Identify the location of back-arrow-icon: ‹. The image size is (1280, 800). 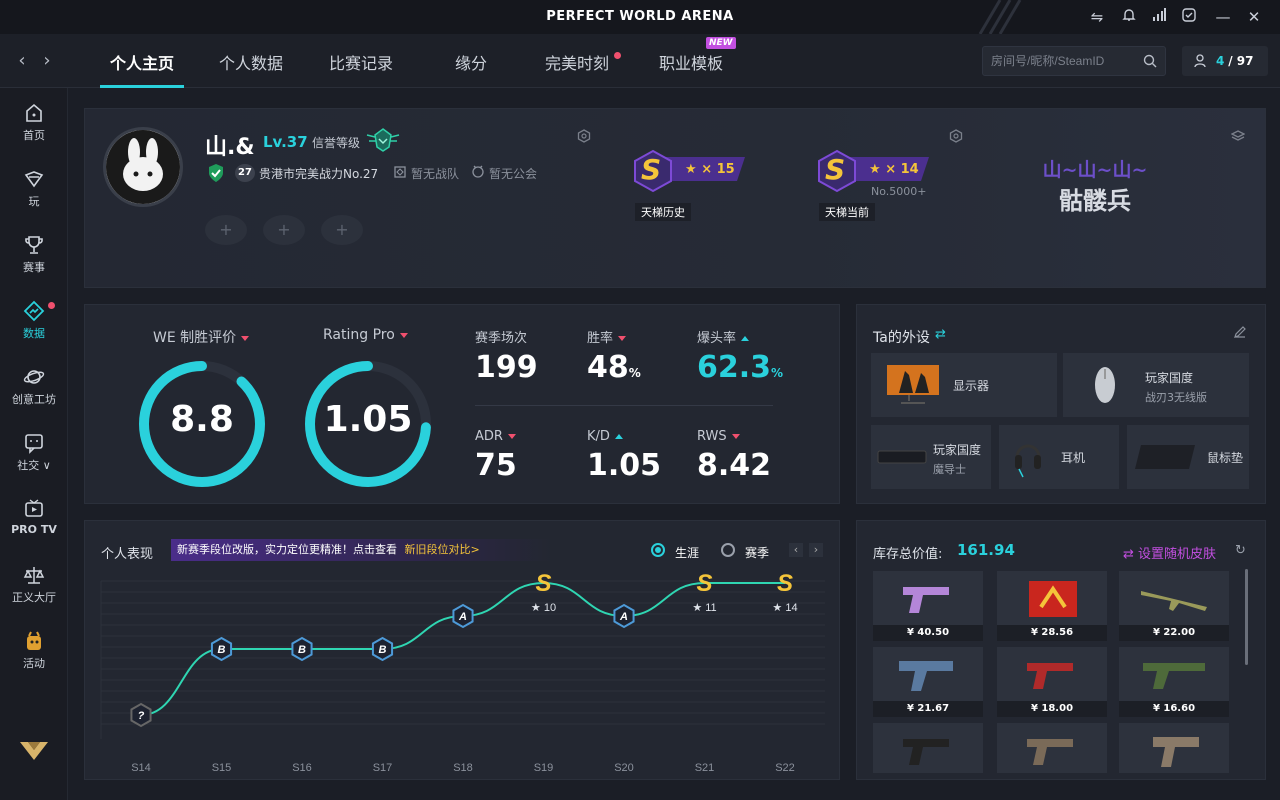
(22, 60).